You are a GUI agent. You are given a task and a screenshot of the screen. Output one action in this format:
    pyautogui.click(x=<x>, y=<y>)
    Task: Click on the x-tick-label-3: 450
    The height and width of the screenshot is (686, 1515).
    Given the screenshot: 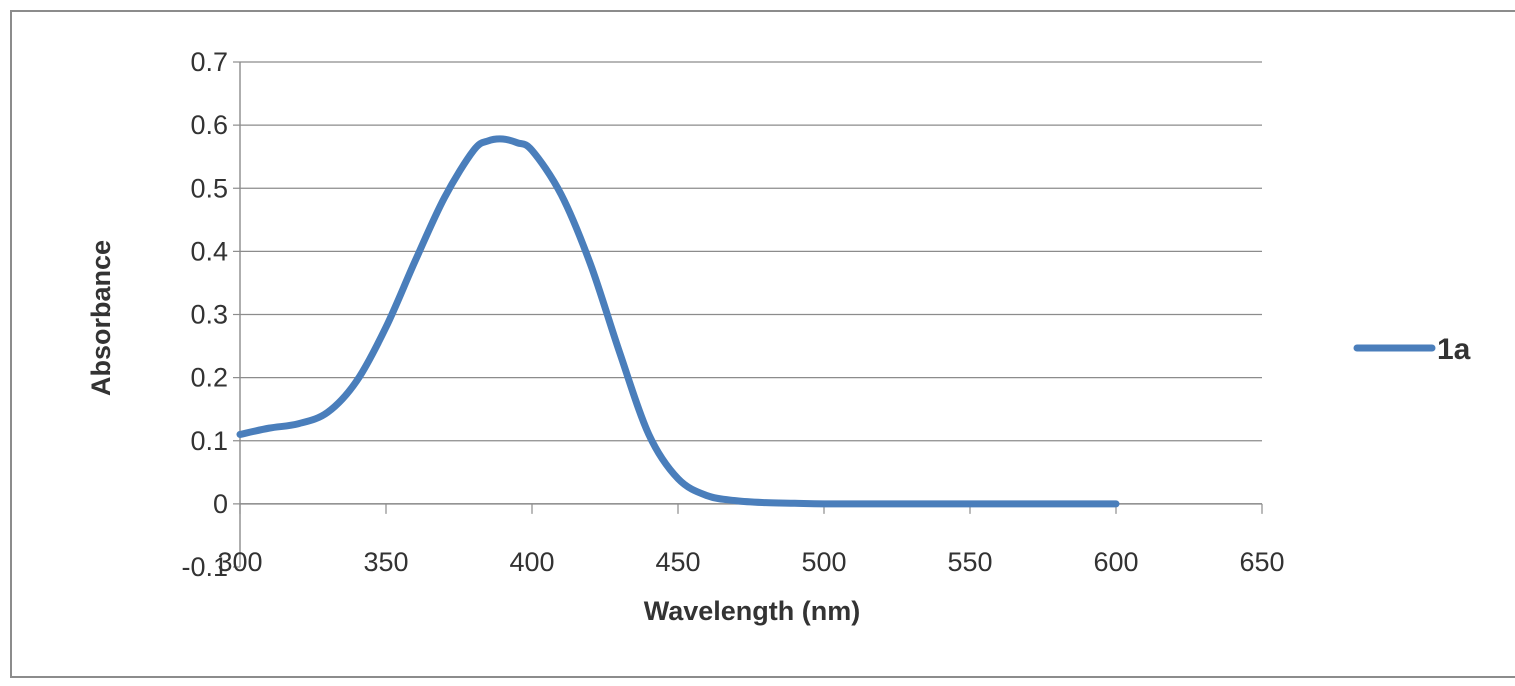 What is the action you would take?
    pyautogui.click(x=677, y=562)
    